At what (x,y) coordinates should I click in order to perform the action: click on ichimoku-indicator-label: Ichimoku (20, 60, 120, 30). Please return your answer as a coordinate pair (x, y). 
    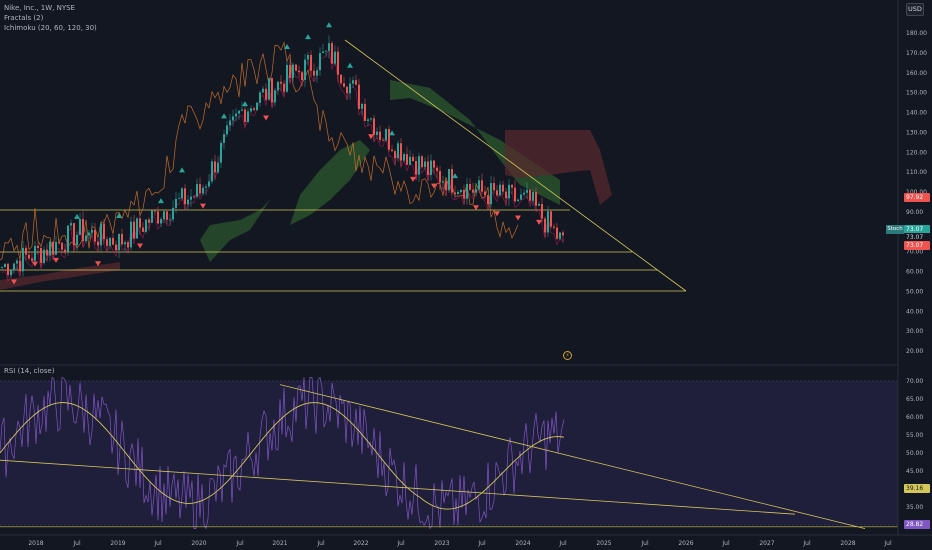
    Looking at the image, I should click on (50, 28).